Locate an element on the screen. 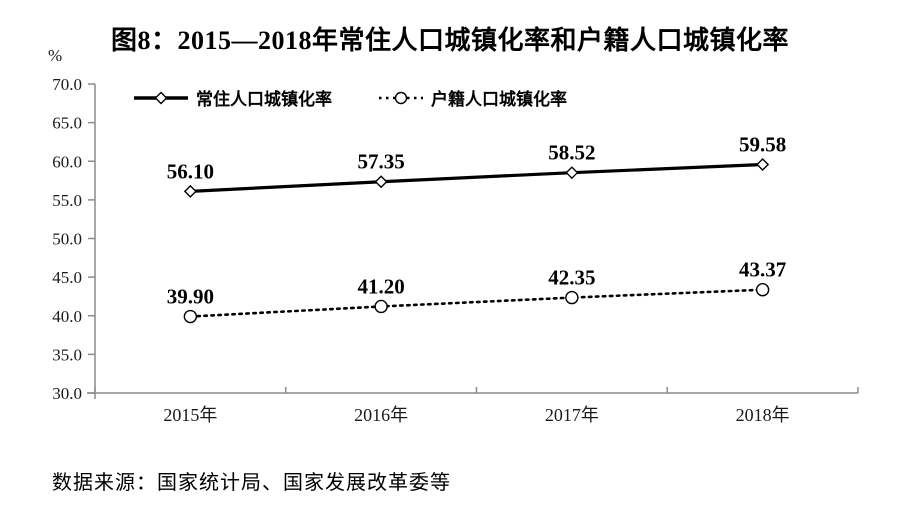 This screenshot has height=518, width=900. y-tick-label: 45.0 is located at coordinates (67, 277).